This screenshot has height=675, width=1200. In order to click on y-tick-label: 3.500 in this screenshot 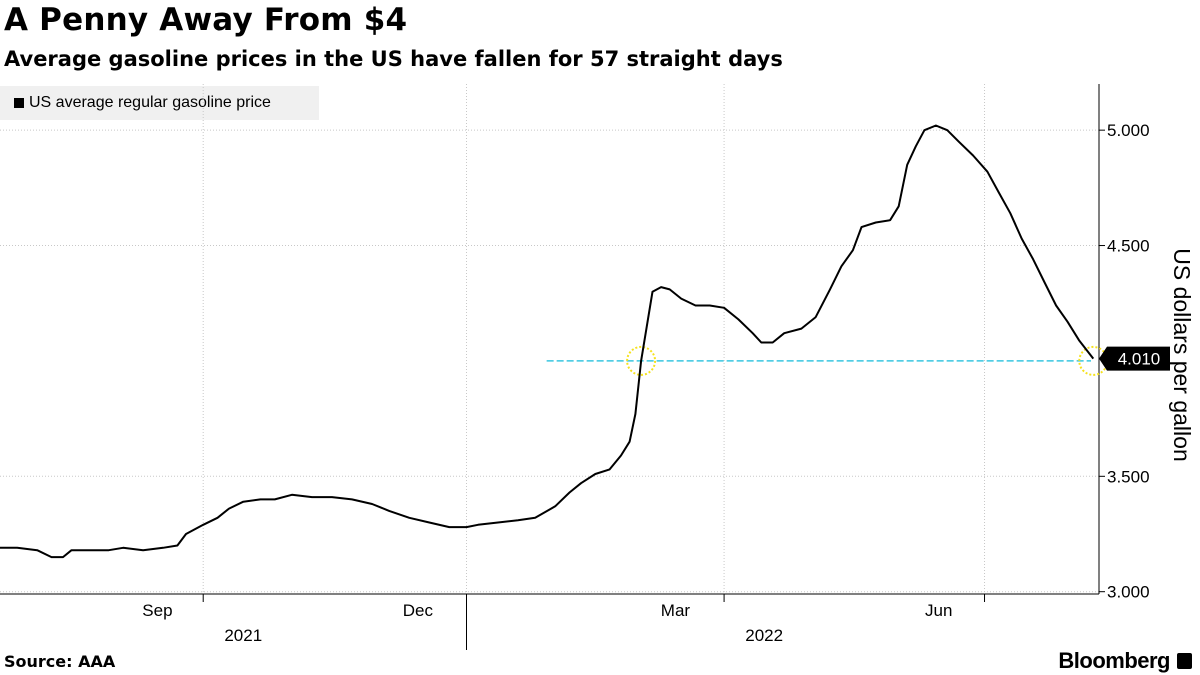, I will do `click(1128, 476)`.